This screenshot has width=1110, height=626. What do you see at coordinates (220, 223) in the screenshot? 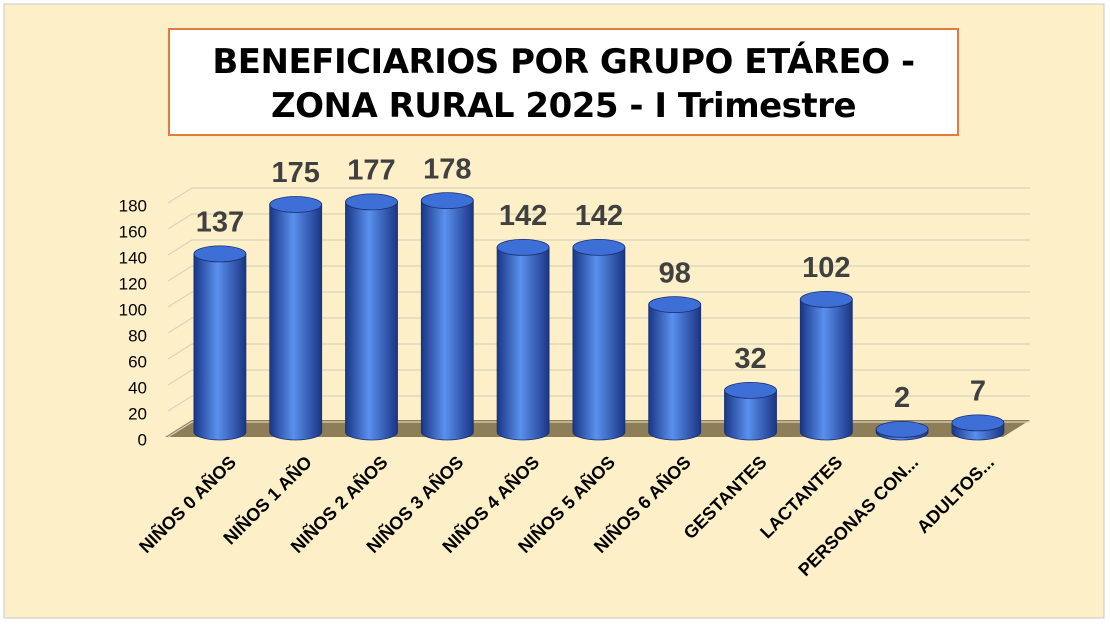
I see `data-label: 137` at bounding box center [220, 223].